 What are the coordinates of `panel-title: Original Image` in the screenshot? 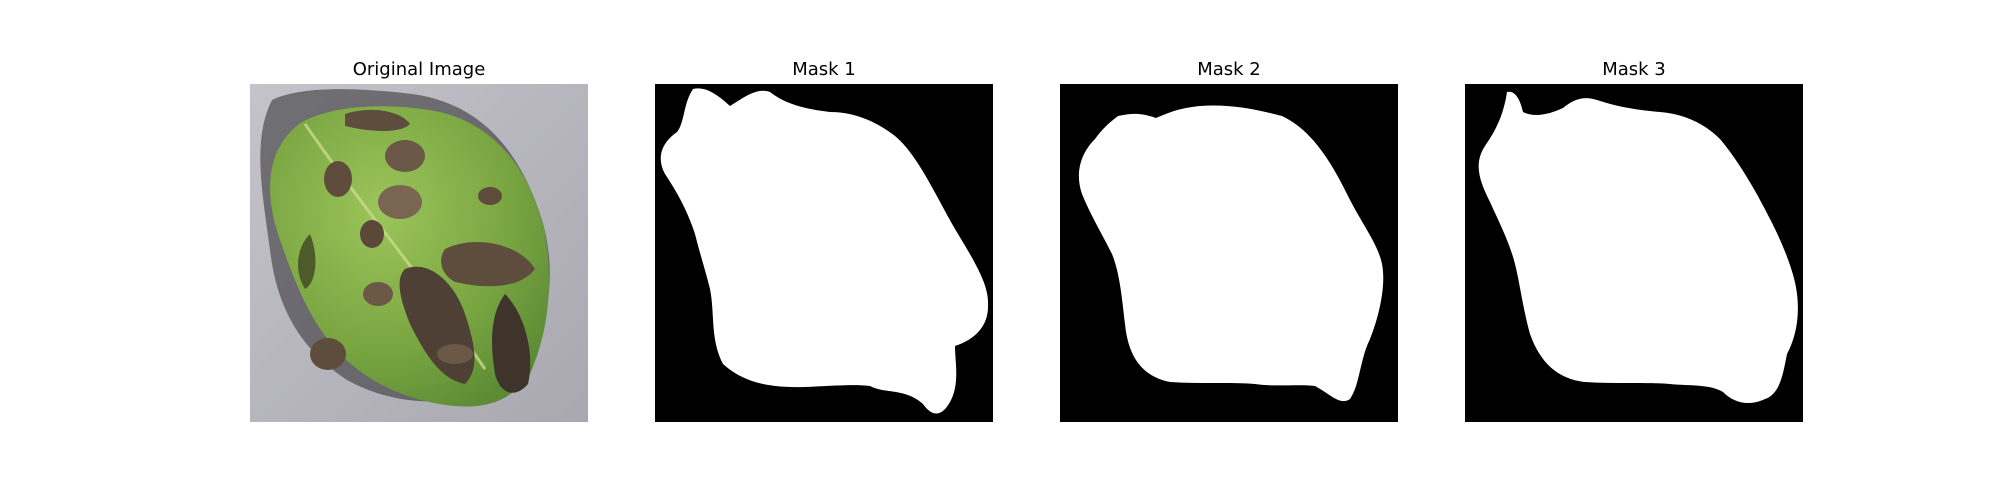 It's located at (419, 69).